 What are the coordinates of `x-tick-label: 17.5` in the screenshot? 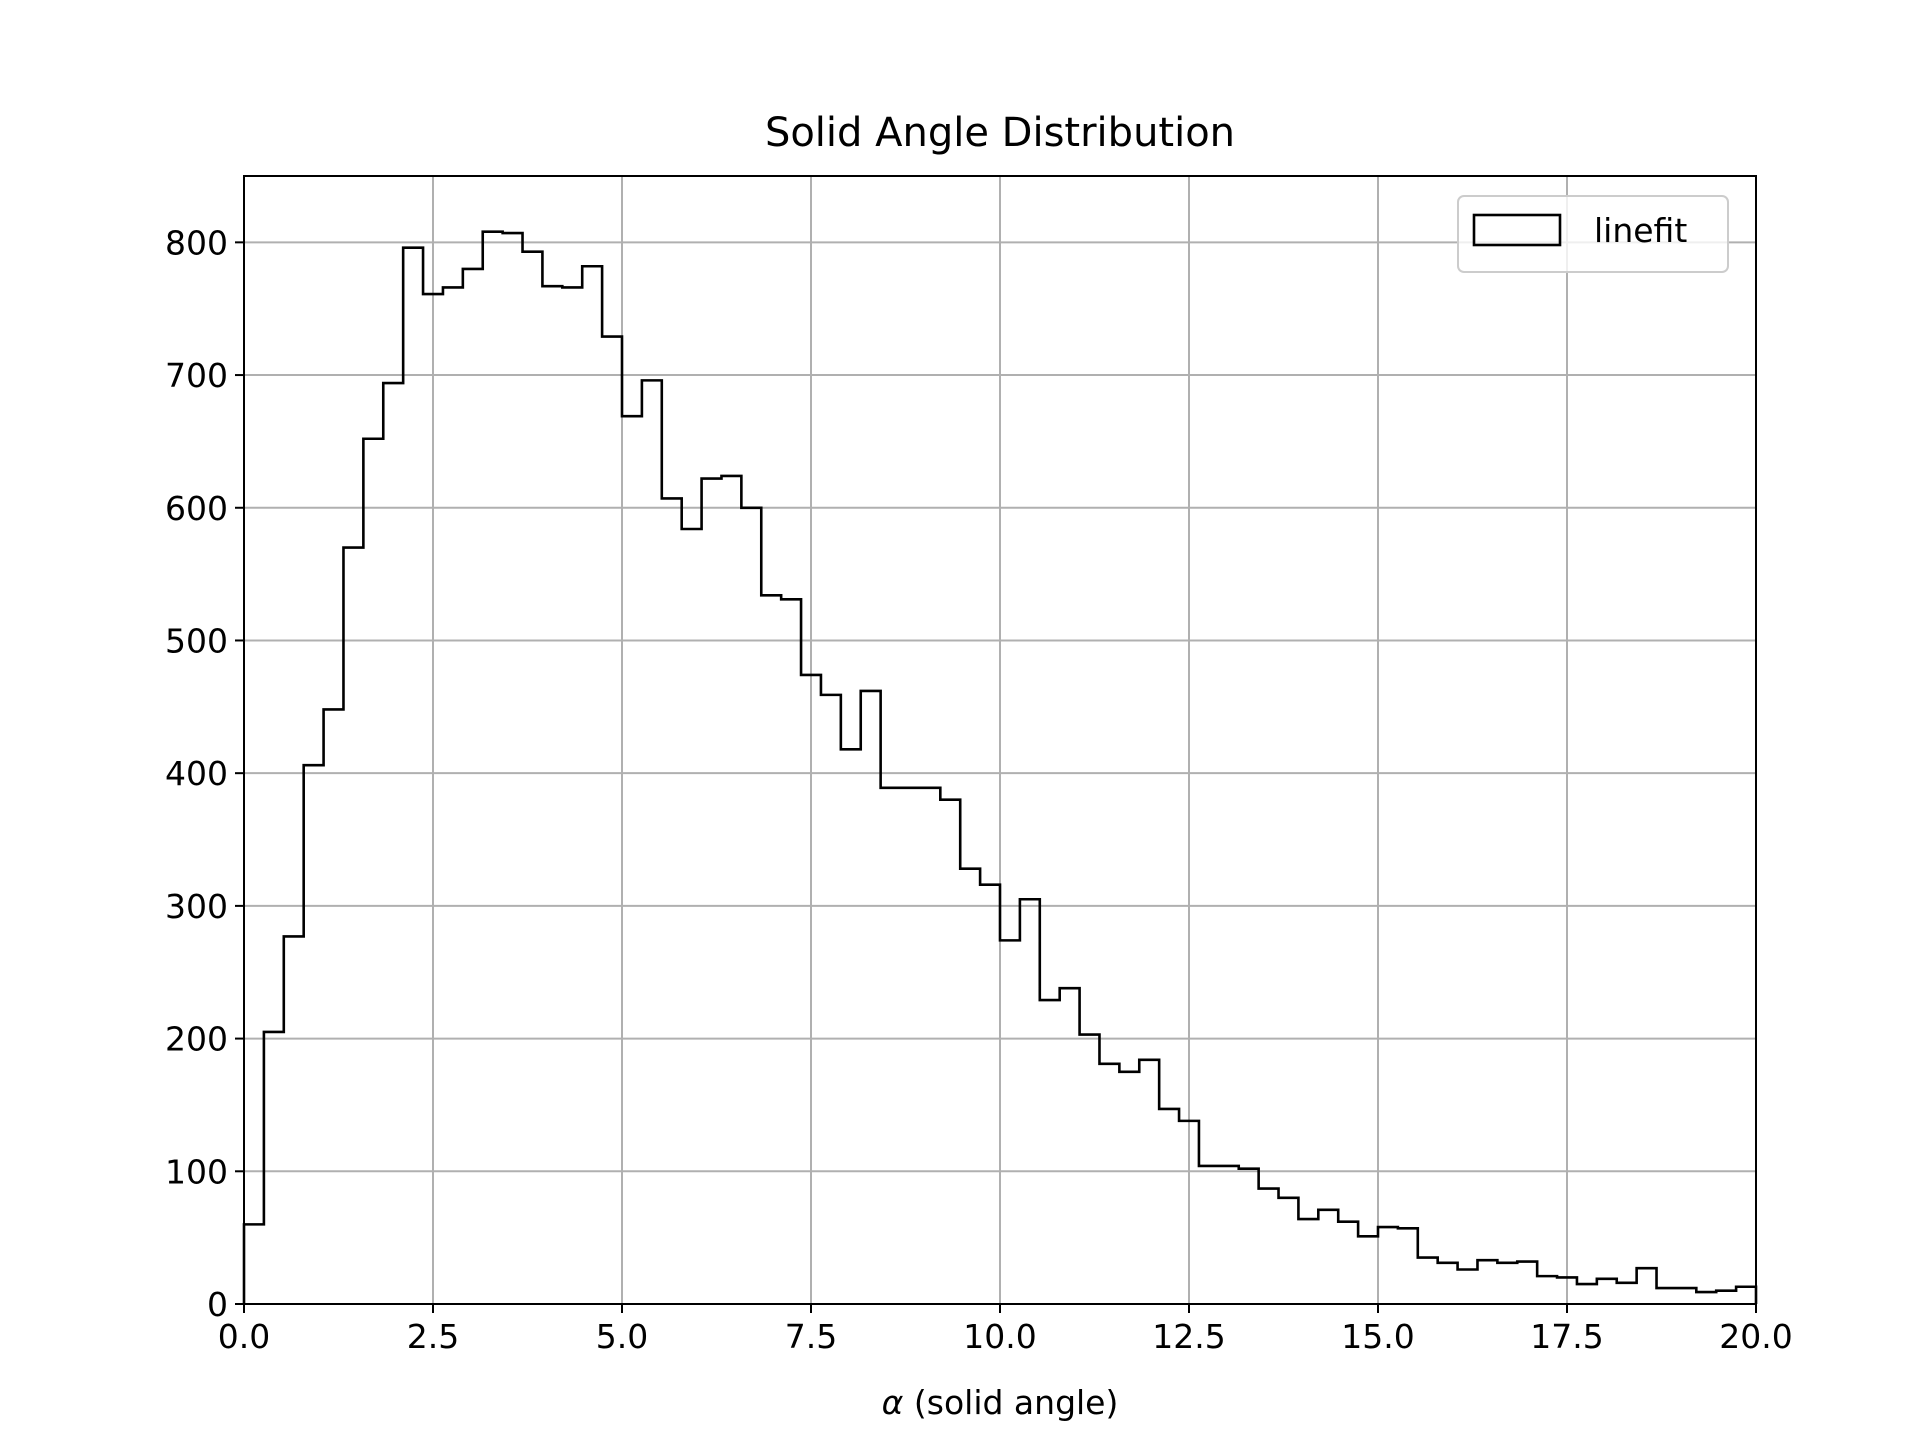 It's located at (1566, 1336).